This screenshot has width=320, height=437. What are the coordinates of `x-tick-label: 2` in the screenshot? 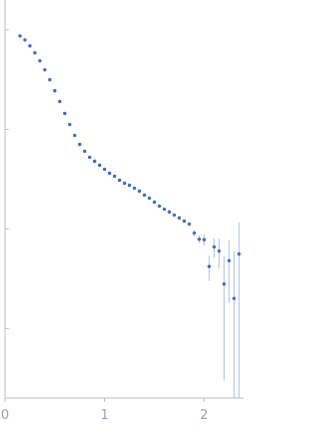 It's located at (204, 415).